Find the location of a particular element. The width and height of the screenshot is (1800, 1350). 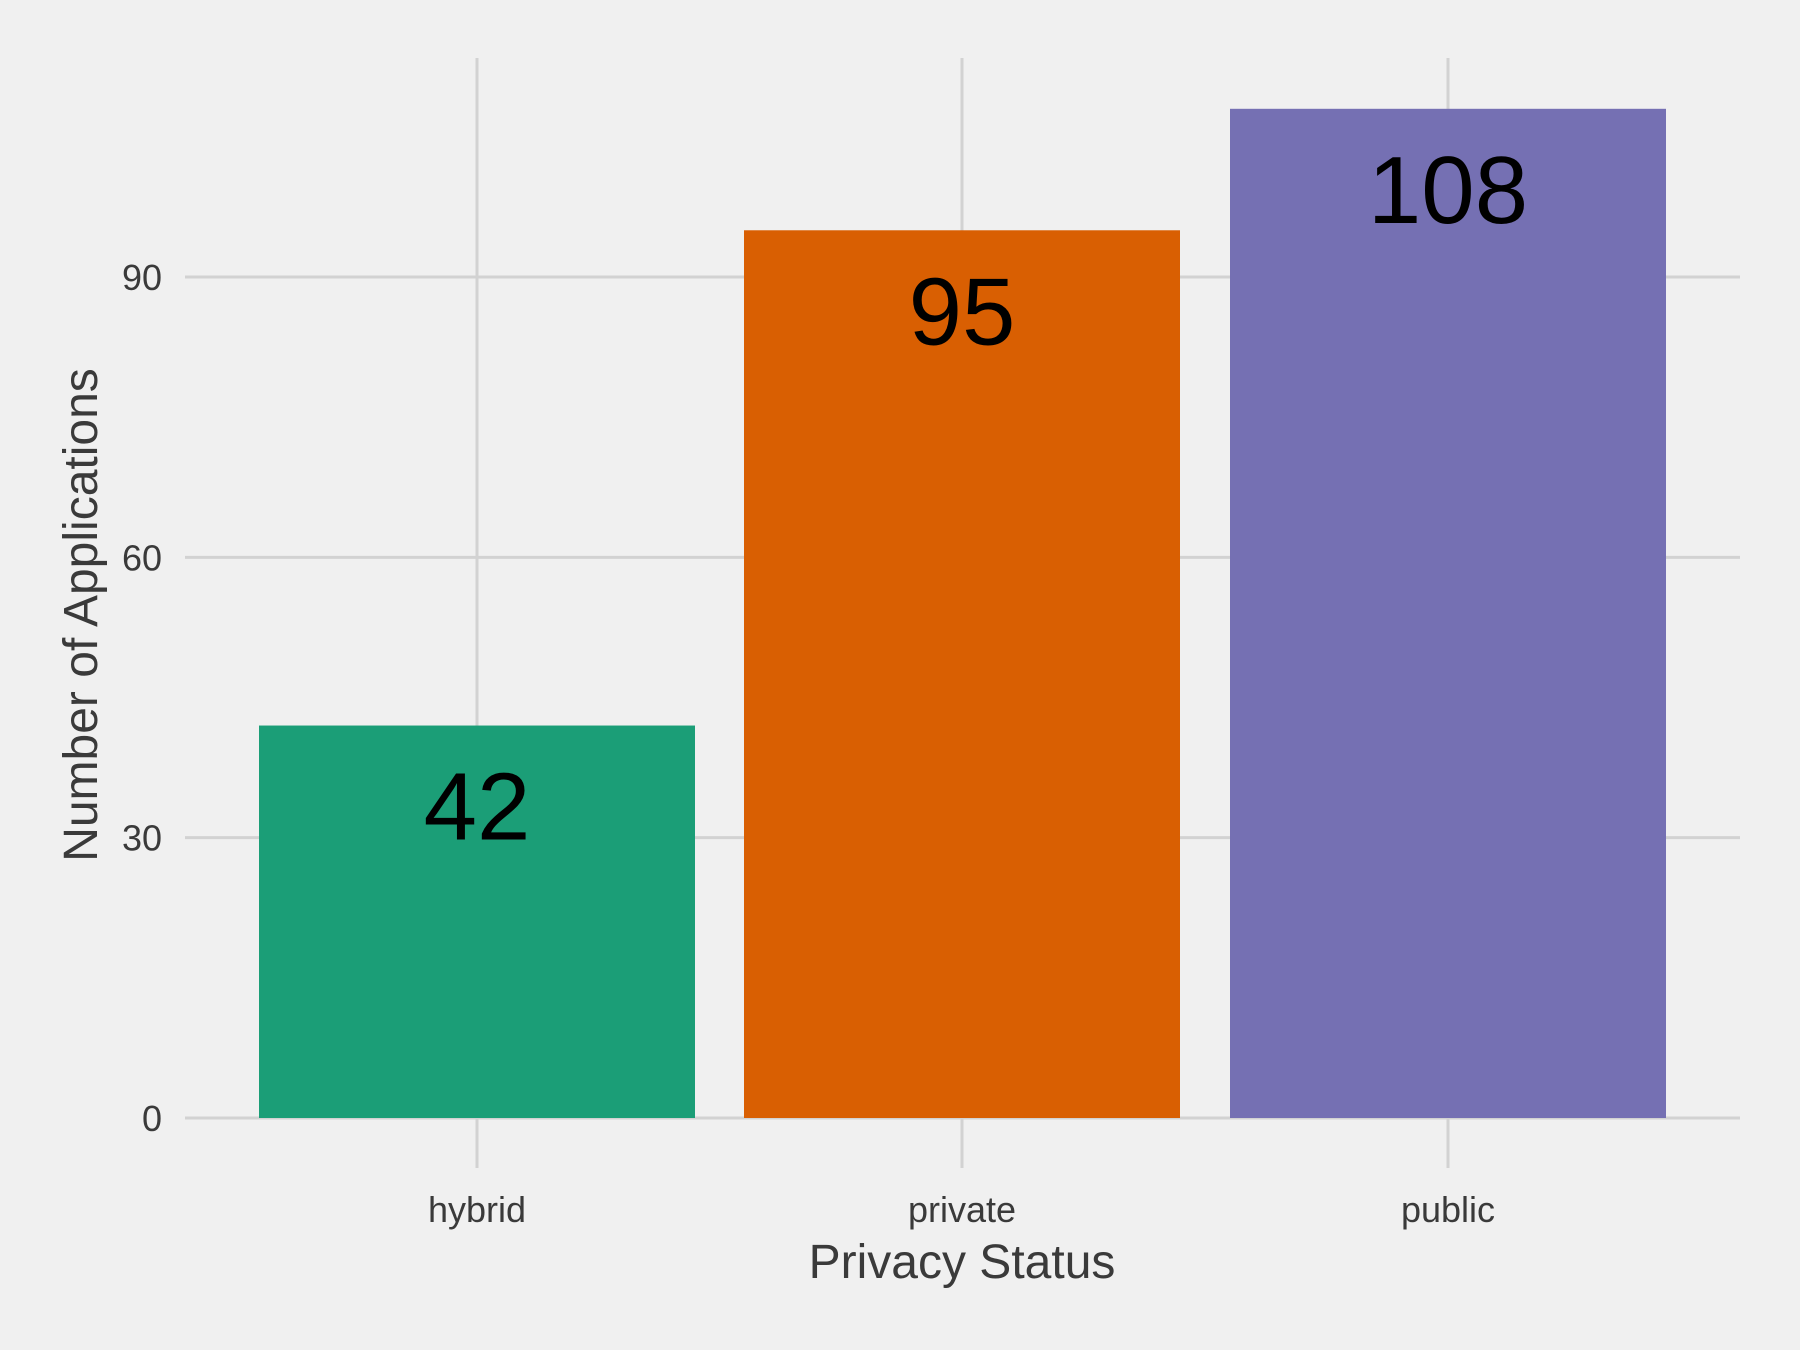

x-tick-label-private: private is located at coordinates (962, 1209).